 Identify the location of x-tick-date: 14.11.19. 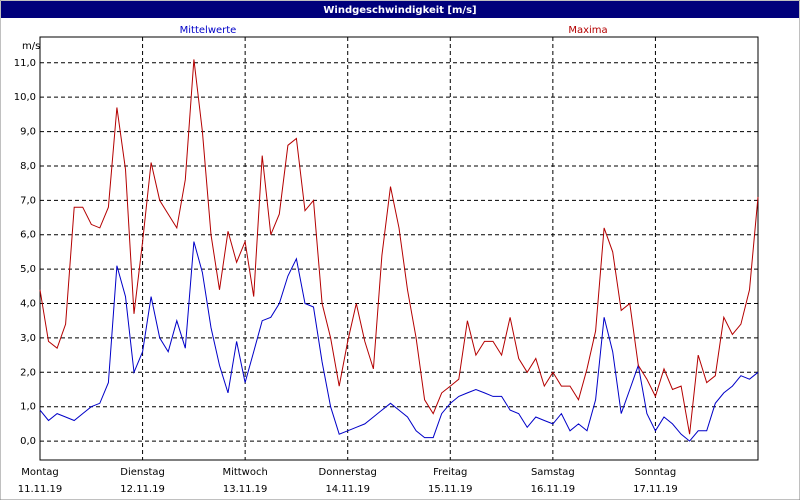
(347, 489).